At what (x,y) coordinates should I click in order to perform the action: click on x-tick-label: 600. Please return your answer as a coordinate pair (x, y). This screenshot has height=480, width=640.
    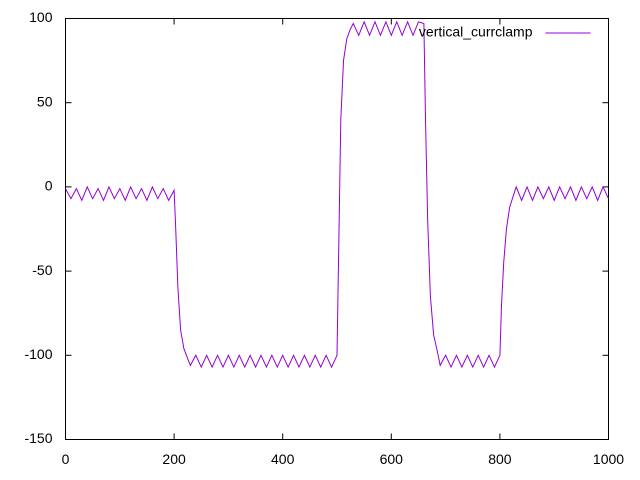
    Looking at the image, I should click on (392, 459).